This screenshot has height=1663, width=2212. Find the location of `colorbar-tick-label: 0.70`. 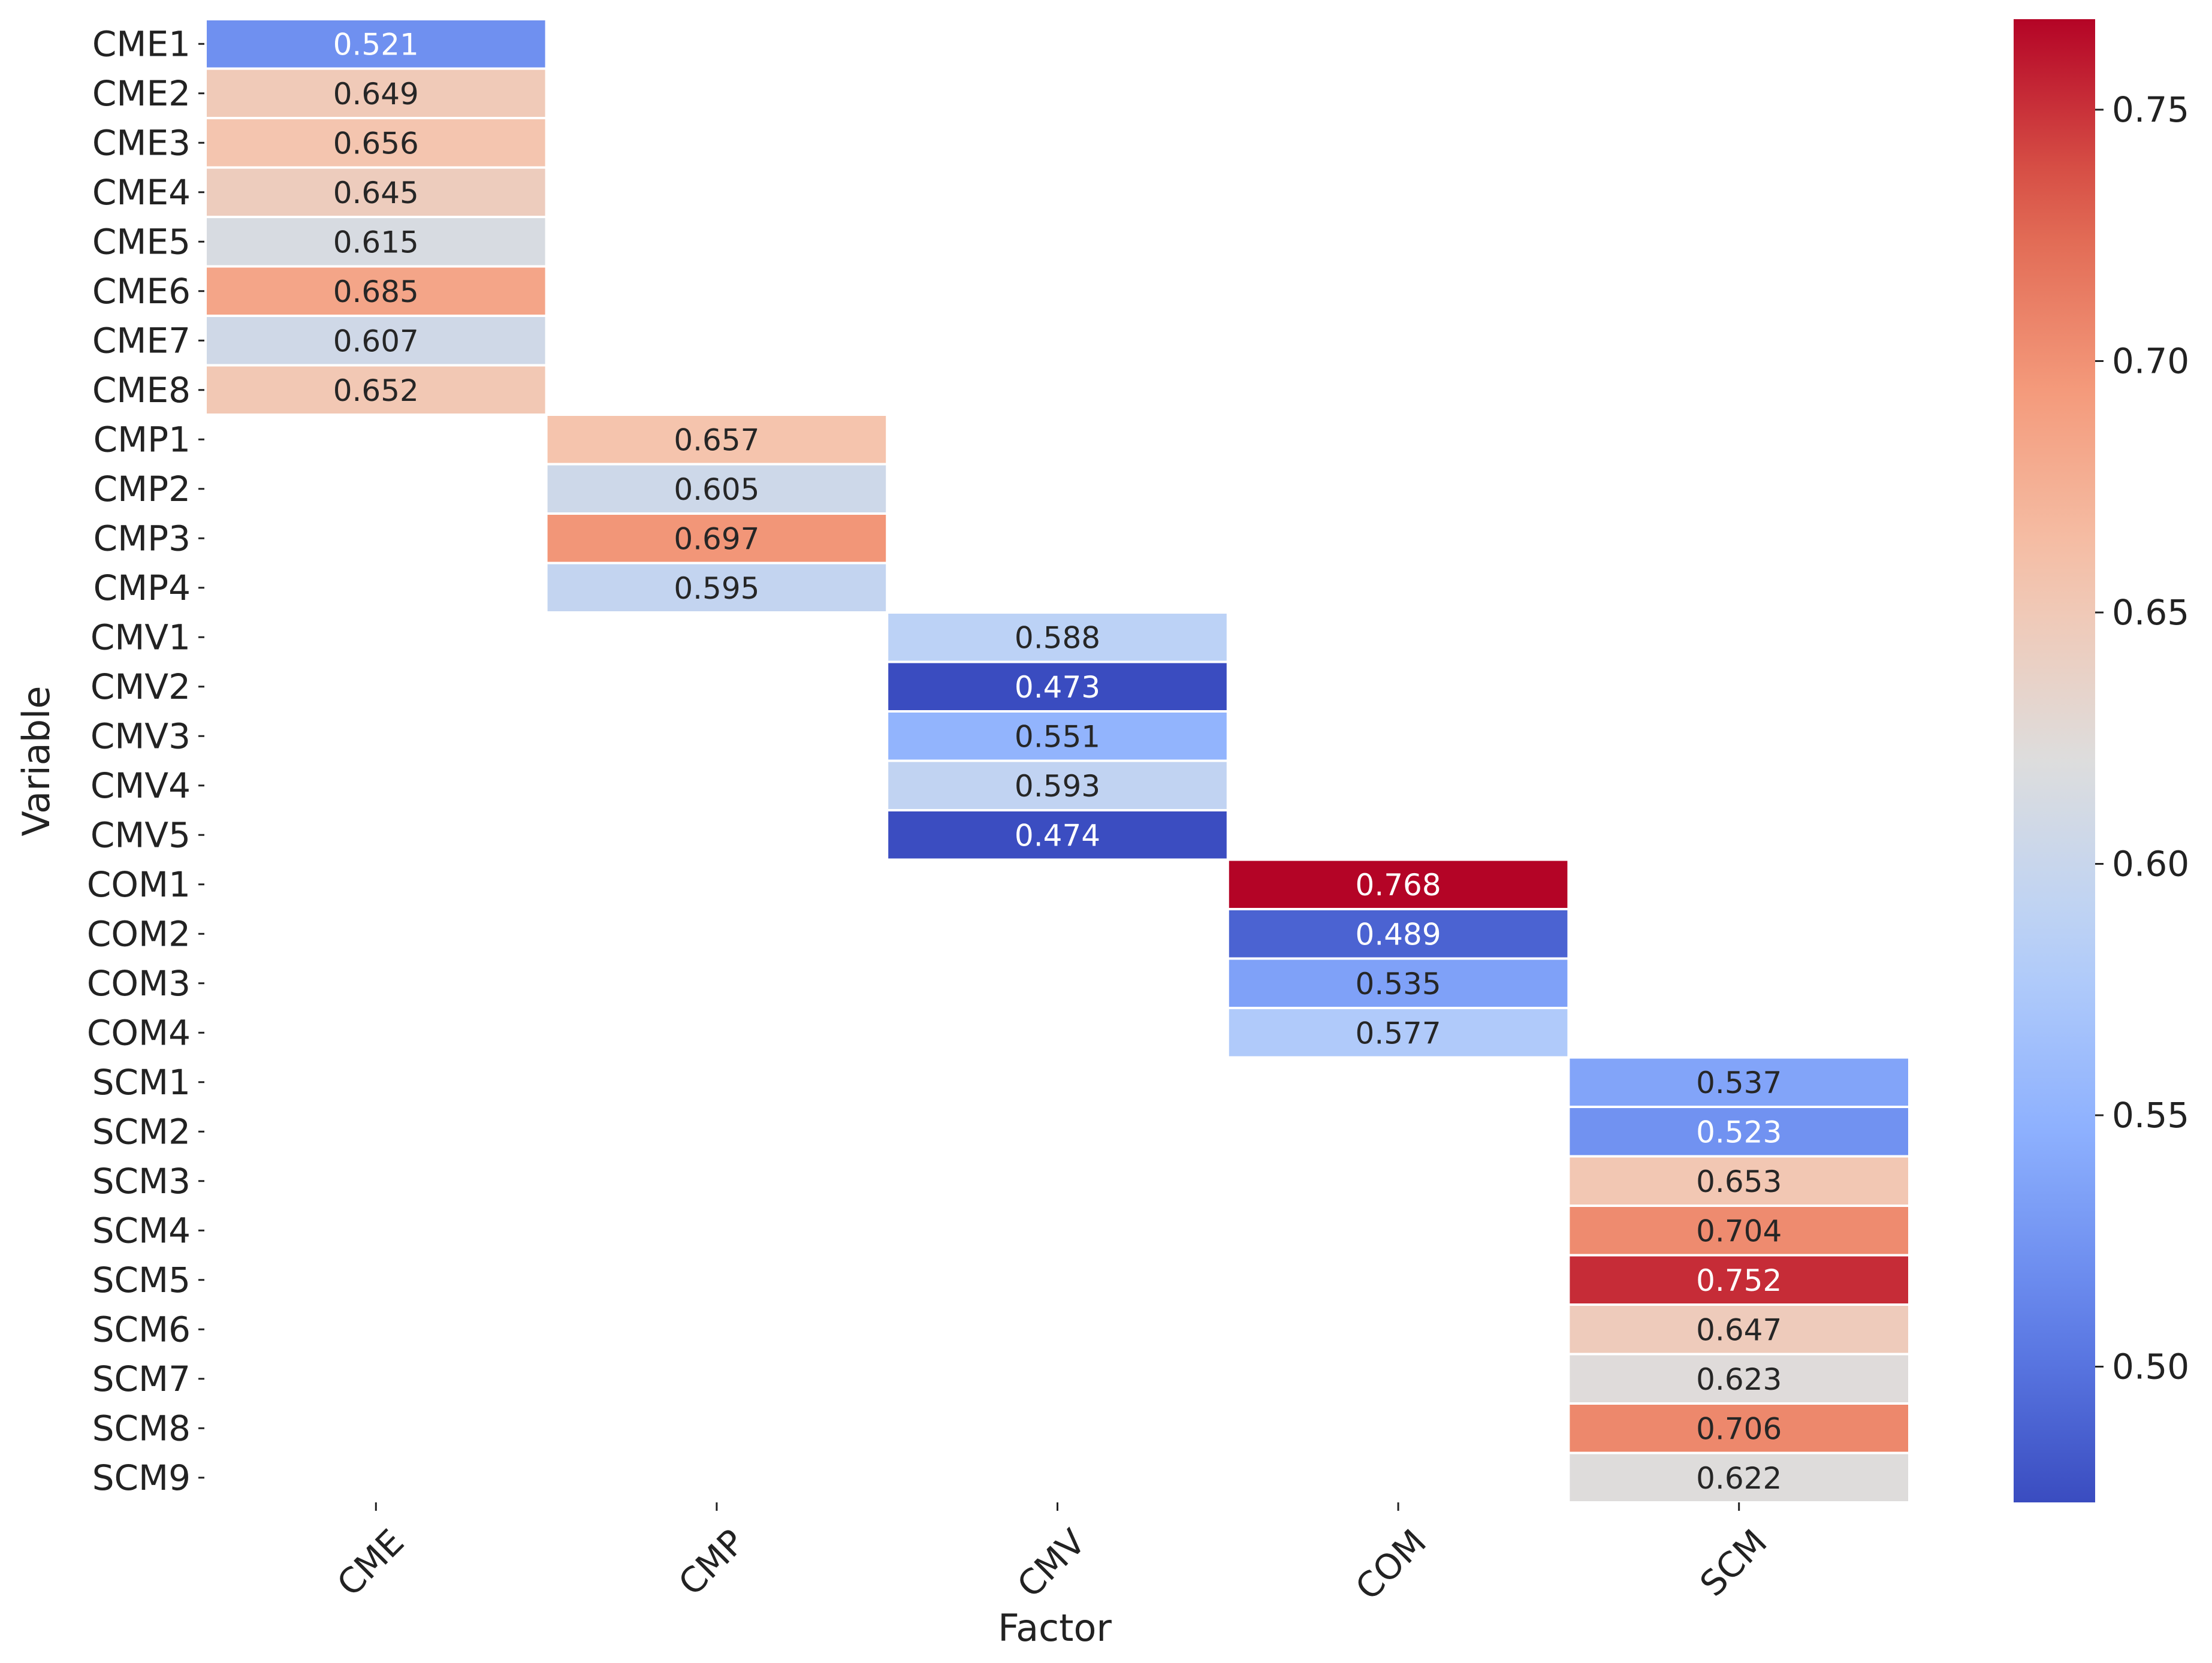

colorbar-tick-label: 0.70 is located at coordinates (2150, 361).